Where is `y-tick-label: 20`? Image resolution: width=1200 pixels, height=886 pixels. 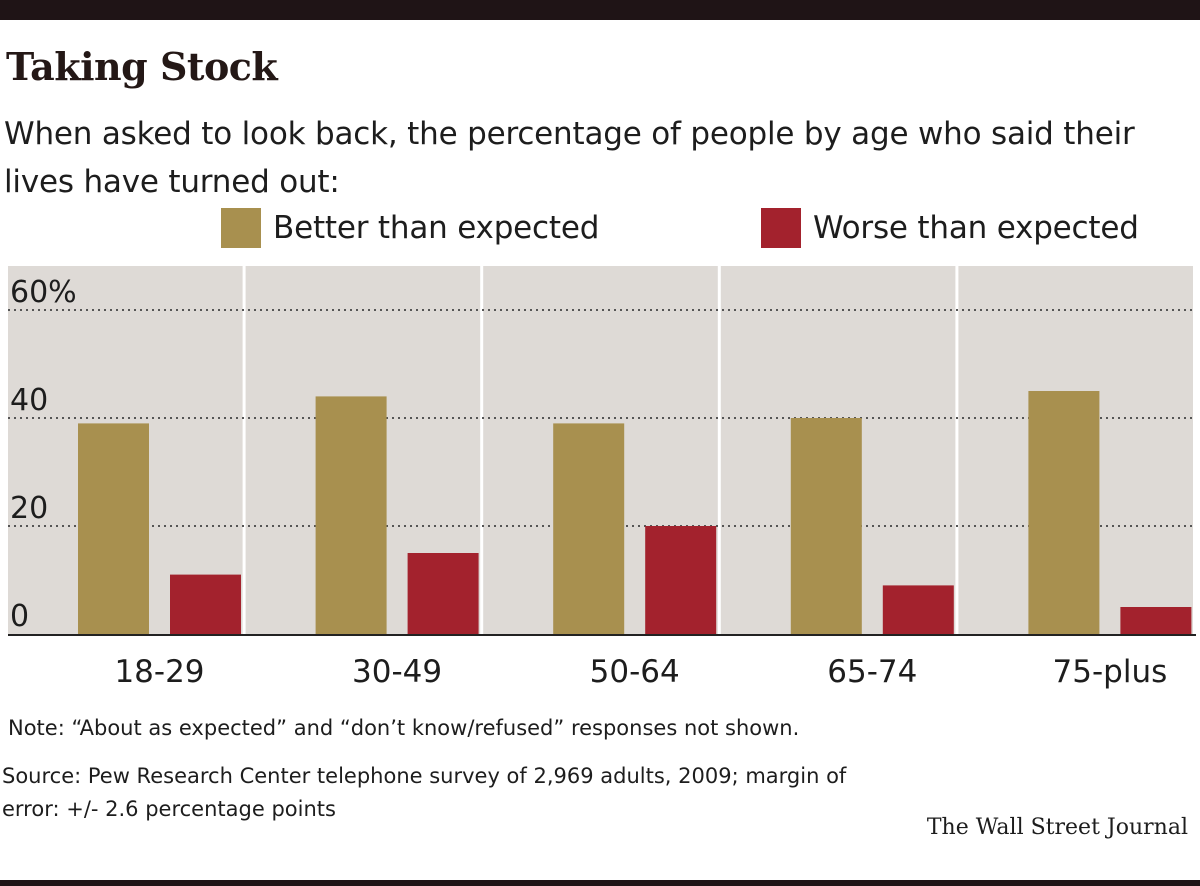 y-tick-label: 20 is located at coordinates (29, 508).